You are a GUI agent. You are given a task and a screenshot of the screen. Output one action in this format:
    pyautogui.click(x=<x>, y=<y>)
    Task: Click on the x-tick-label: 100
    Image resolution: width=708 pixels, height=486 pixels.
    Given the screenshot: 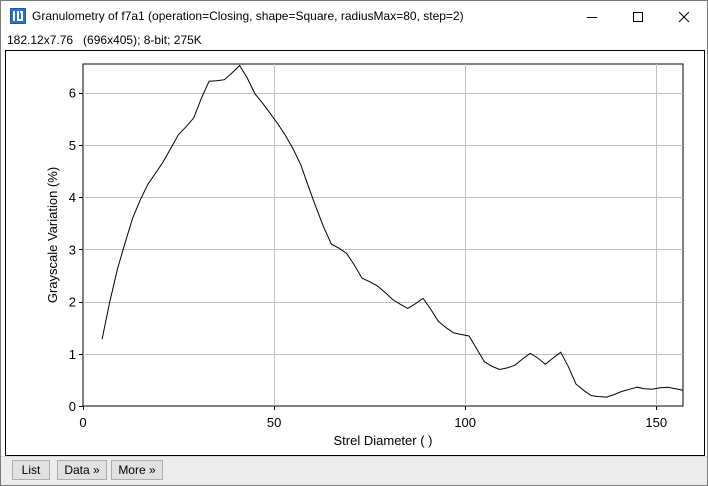 What is the action you would take?
    pyautogui.click(x=465, y=422)
    